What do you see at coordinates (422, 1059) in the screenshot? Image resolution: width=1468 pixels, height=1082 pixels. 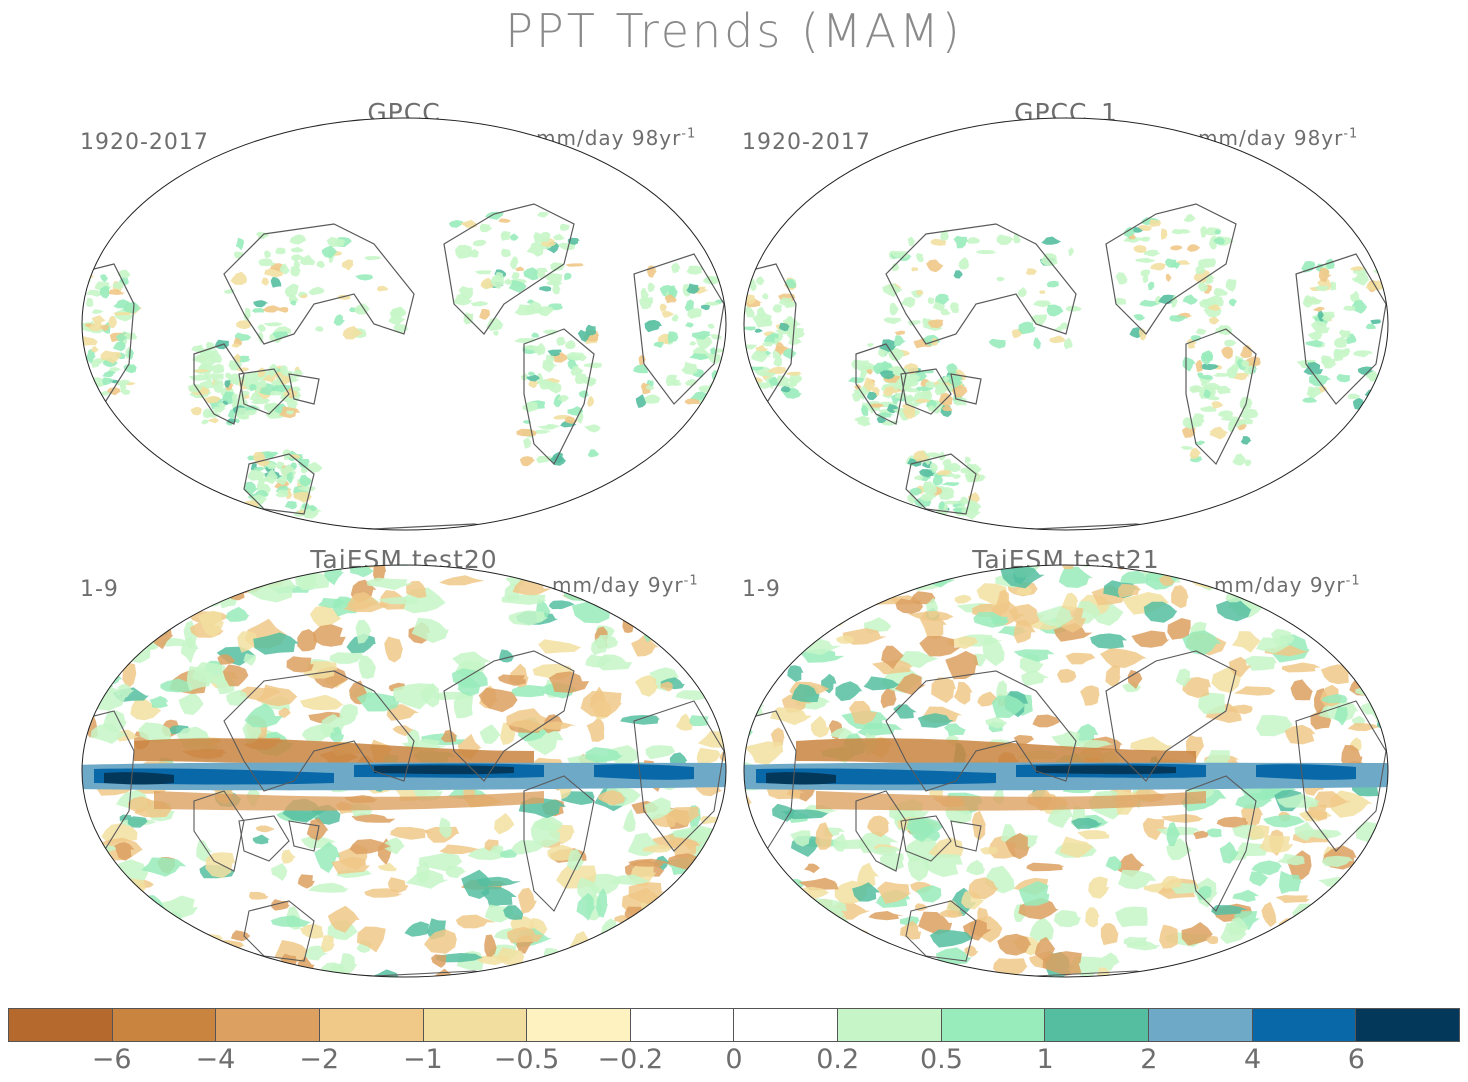 I see `colorbar-label: −1` at bounding box center [422, 1059].